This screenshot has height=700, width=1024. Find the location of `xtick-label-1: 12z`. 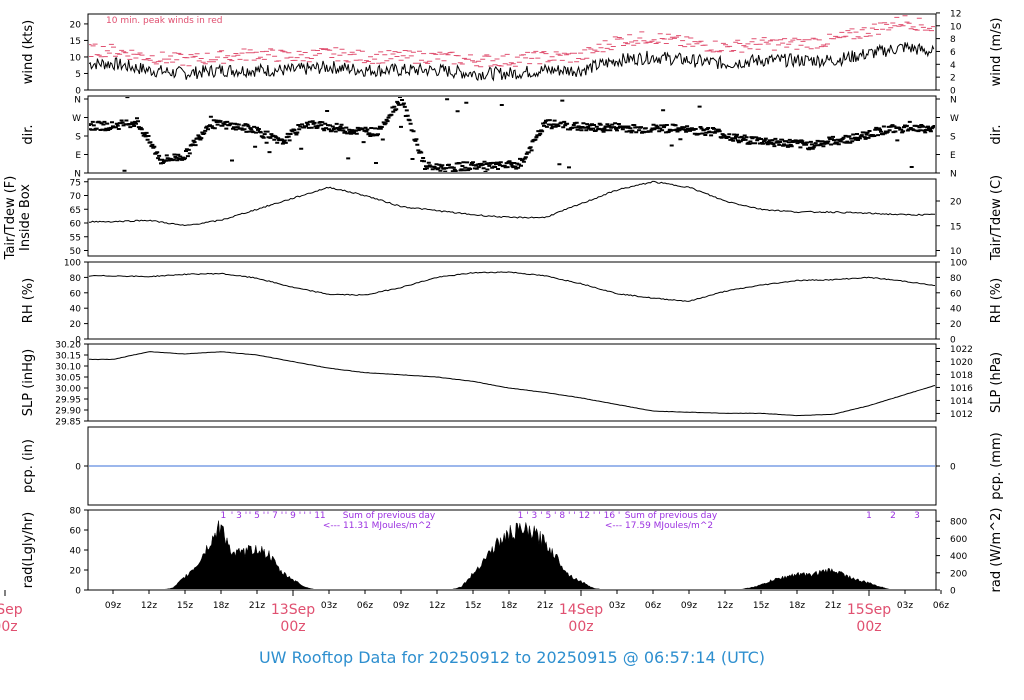

xtick-label-1: 12z is located at coordinates (149, 606).